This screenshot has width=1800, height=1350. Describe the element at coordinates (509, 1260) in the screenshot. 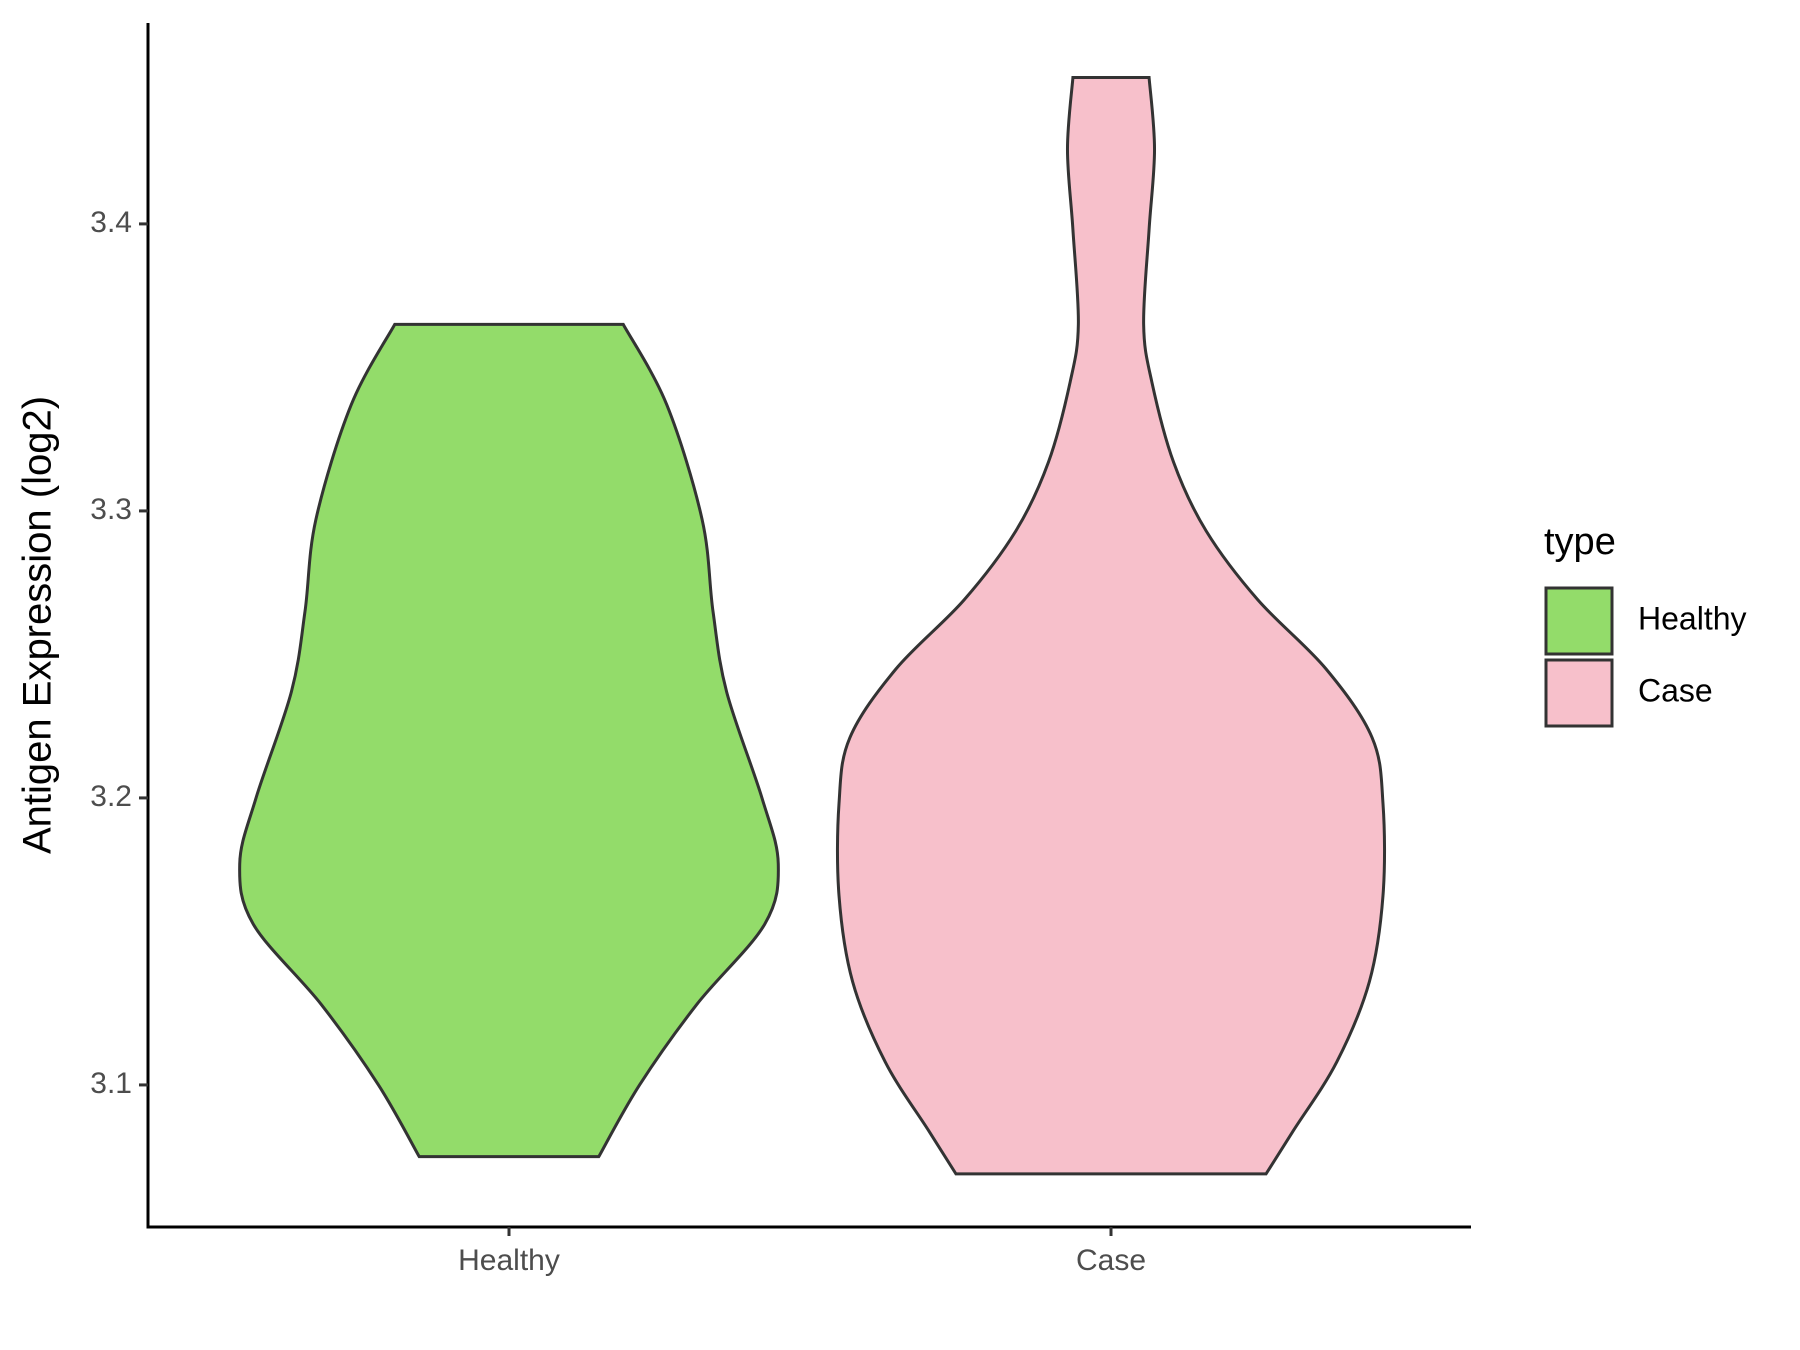

I see `x-tick-label: Healthy` at that location.